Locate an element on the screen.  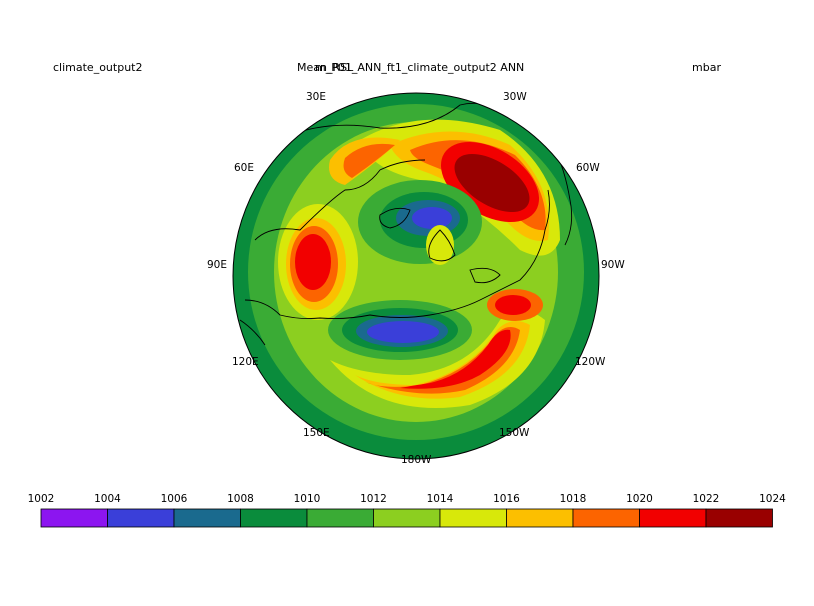
colorbar-tick-label: 1016 is located at coordinates (506, 499).